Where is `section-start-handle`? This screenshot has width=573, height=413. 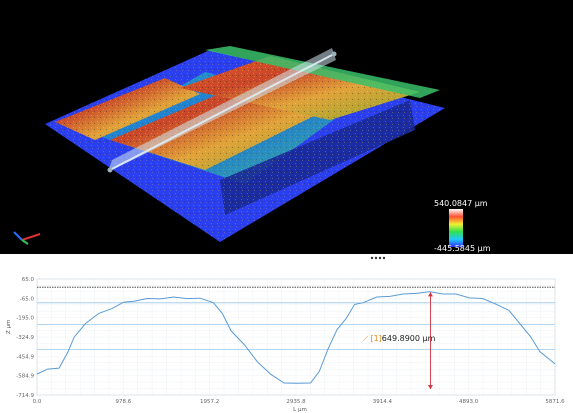
section-start-handle is located at coordinates (110, 170).